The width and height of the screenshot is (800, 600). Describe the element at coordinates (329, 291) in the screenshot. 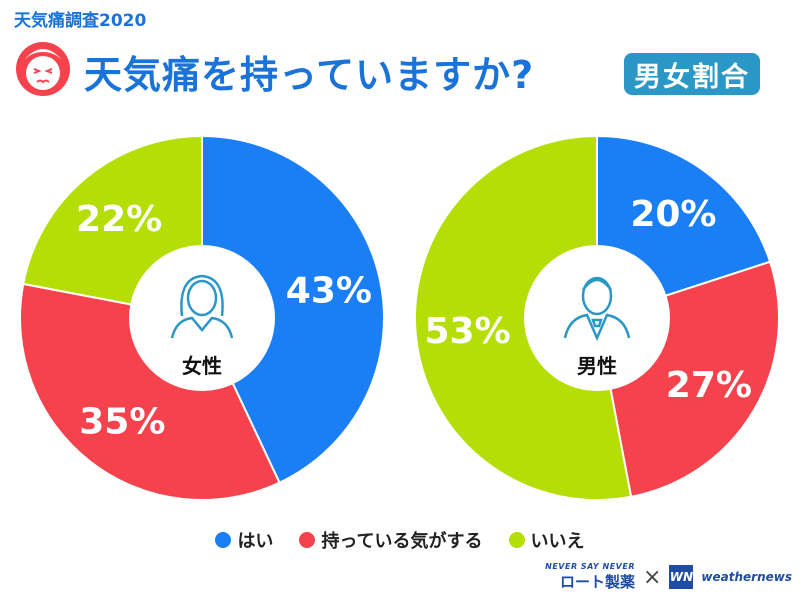

I see `value-label-female-yes: 43%` at that location.